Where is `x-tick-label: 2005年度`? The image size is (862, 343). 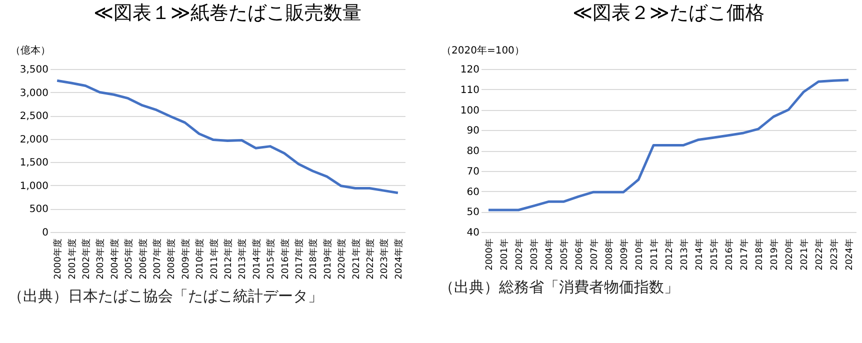 x-tick-label: 2005年度 is located at coordinates (129, 259).